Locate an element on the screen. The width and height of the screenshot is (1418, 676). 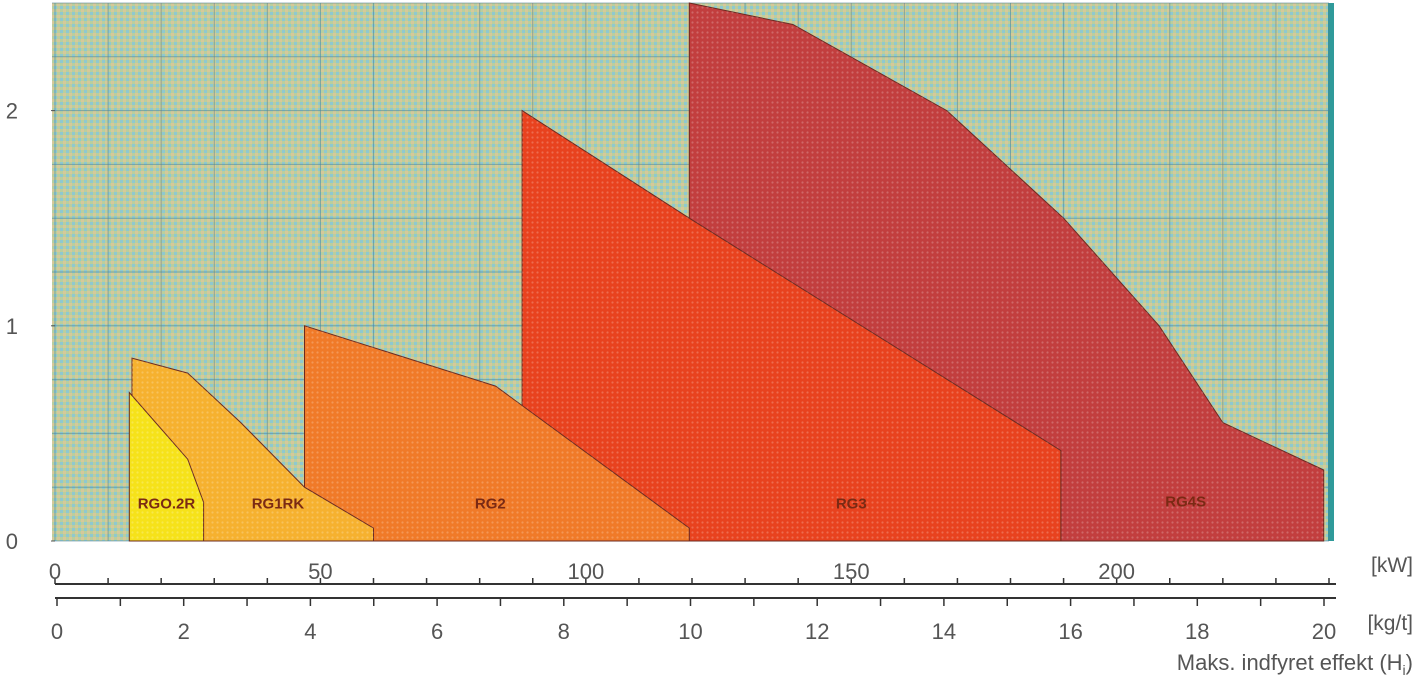
series-label: RG4S is located at coordinates (1185, 502).